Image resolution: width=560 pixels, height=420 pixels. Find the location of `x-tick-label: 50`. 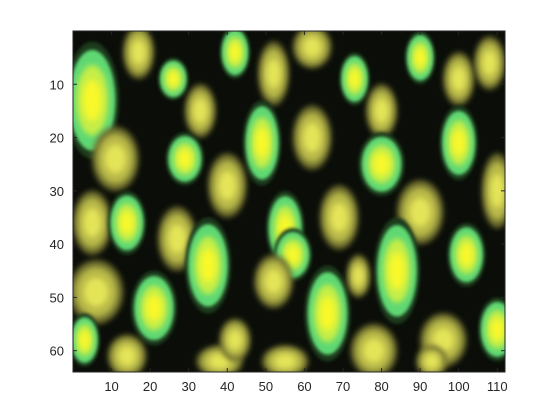

x-tick-label: 50 is located at coordinates (266, 386).